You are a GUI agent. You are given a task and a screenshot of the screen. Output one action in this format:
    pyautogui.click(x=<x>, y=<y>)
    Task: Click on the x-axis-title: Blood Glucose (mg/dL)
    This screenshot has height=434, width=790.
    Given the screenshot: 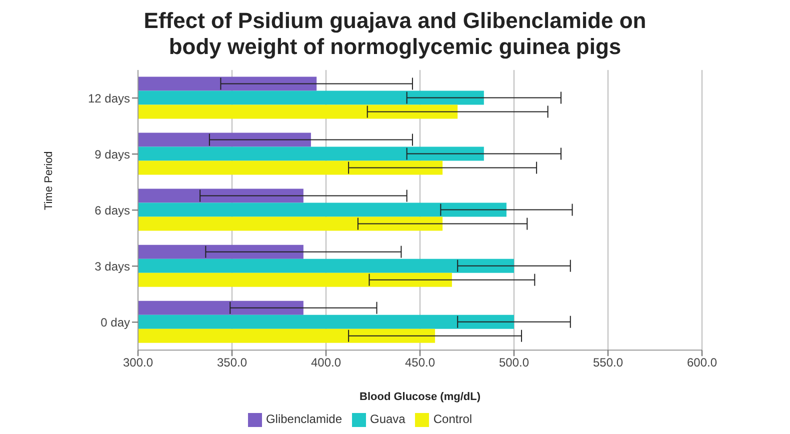 What is the action you would take?
    pyautogui.click(x=420, y=397)
    